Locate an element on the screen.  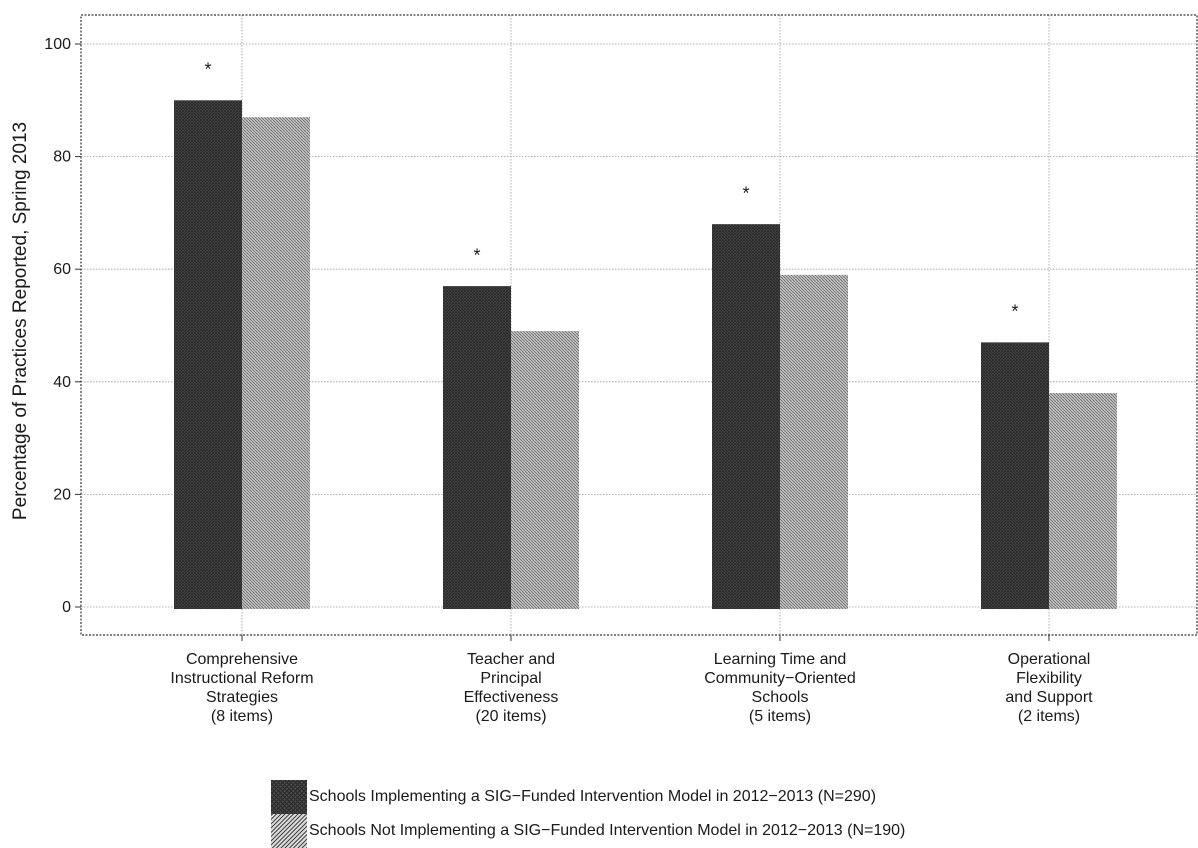
x-tick-label: Community−Oriented is located at coordinates (780, 678).